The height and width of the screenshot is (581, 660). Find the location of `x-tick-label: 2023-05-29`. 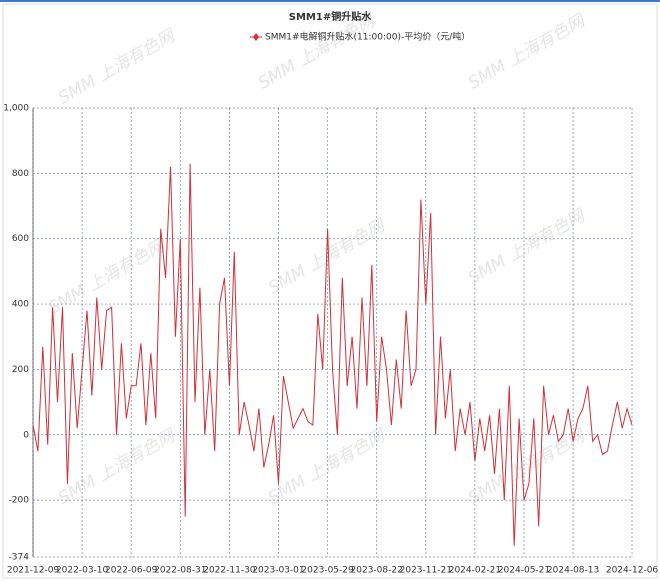

x-tick-label: 2023-05-29 is located at coordinates (327, 571).